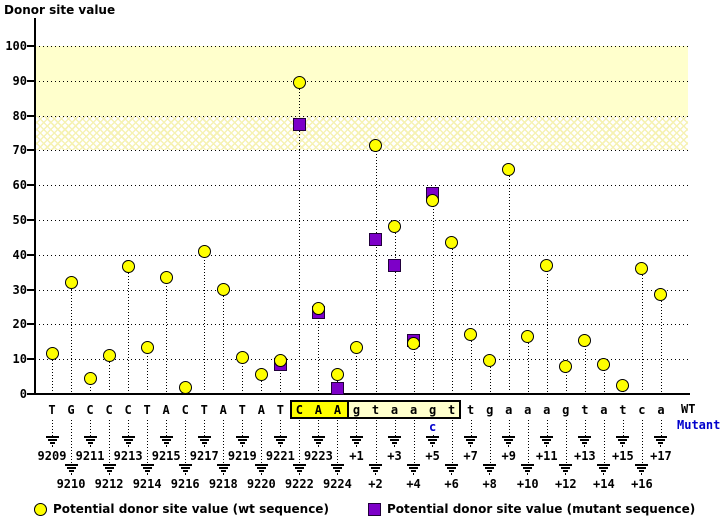 Image resolution: width=720 pixels, height=520 pixels. I want to click on position-label: +6, so click(451, 484).